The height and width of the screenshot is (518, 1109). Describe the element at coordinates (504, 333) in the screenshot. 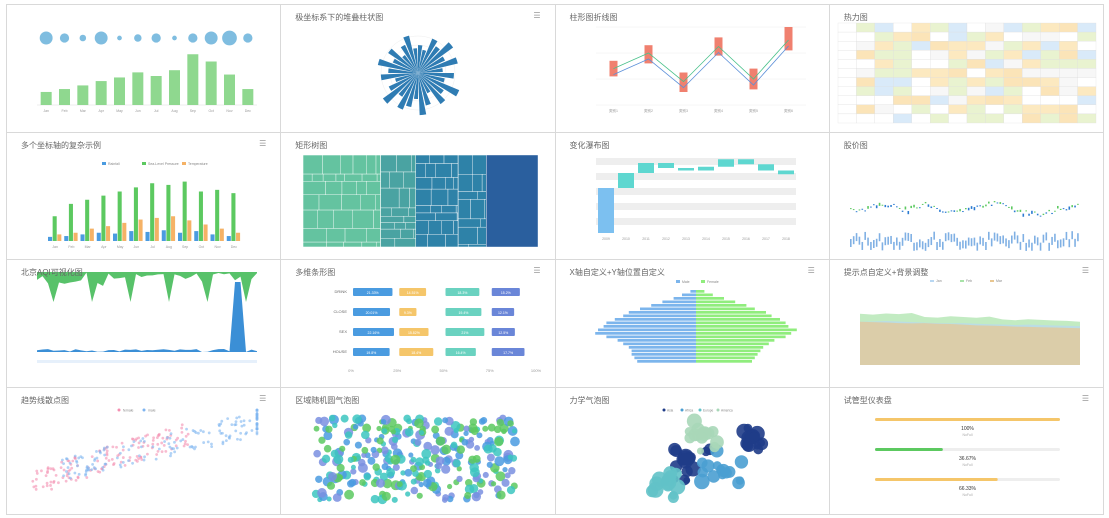

I see `data-label: 12.5%` at that location.